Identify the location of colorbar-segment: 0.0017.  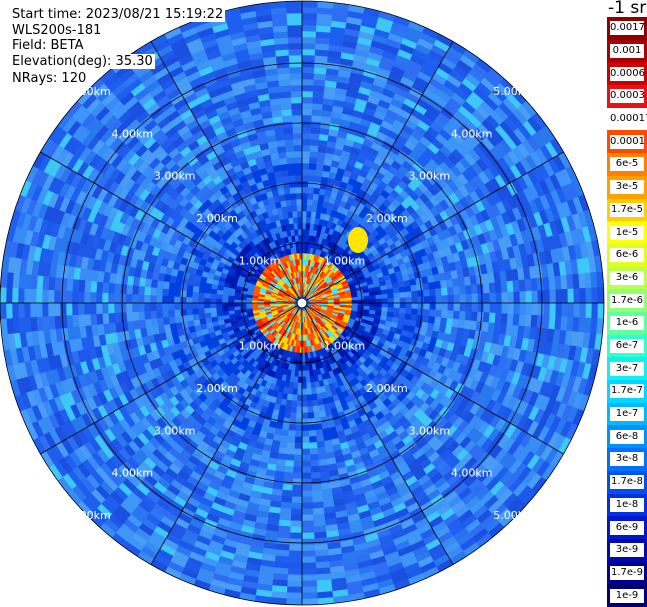
(627, 29).